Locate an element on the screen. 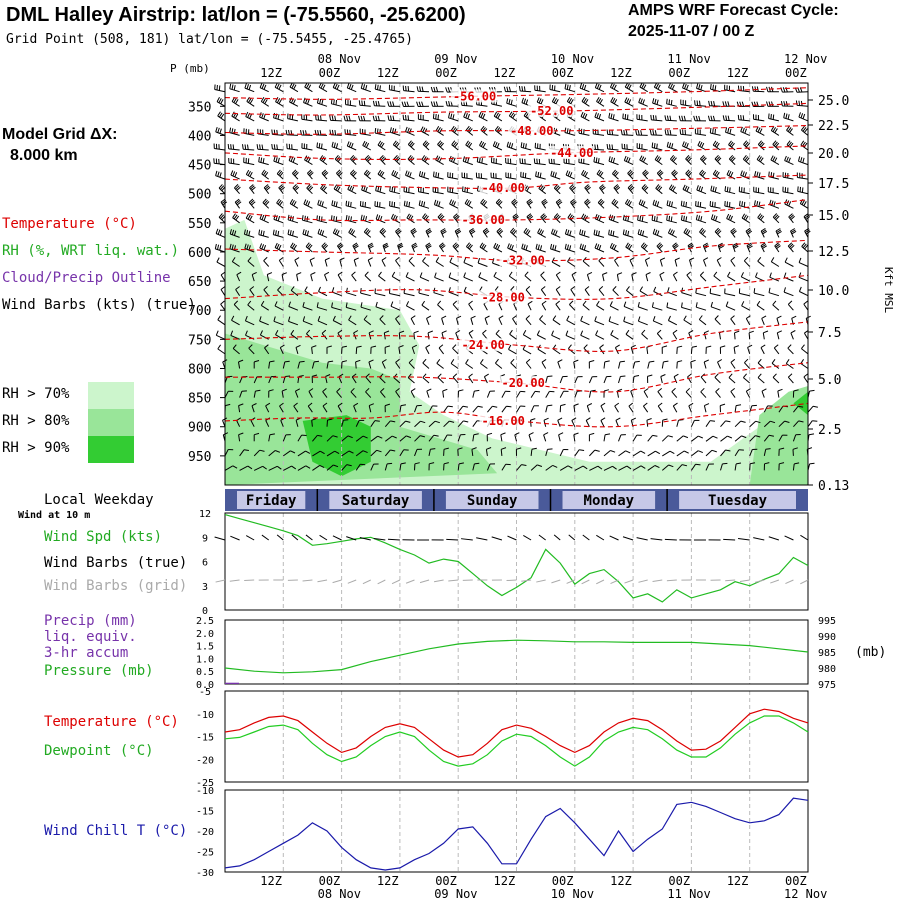 The width and height of the screenshot is (900, 900). top-hour-label: 00Z is located at coordinates (330, 73).